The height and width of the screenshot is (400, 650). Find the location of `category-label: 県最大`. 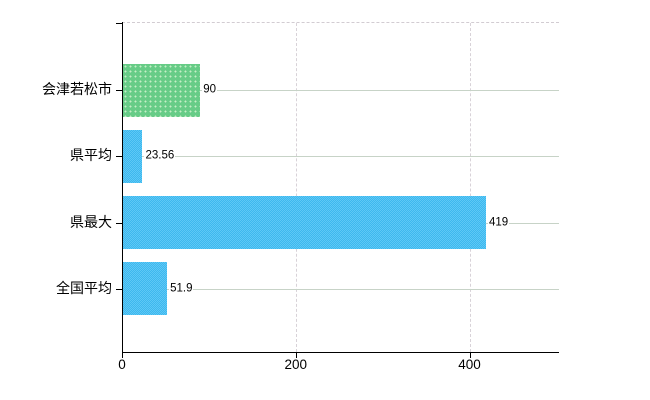

category-label: 県最大 is located at coordinates (91, 221).